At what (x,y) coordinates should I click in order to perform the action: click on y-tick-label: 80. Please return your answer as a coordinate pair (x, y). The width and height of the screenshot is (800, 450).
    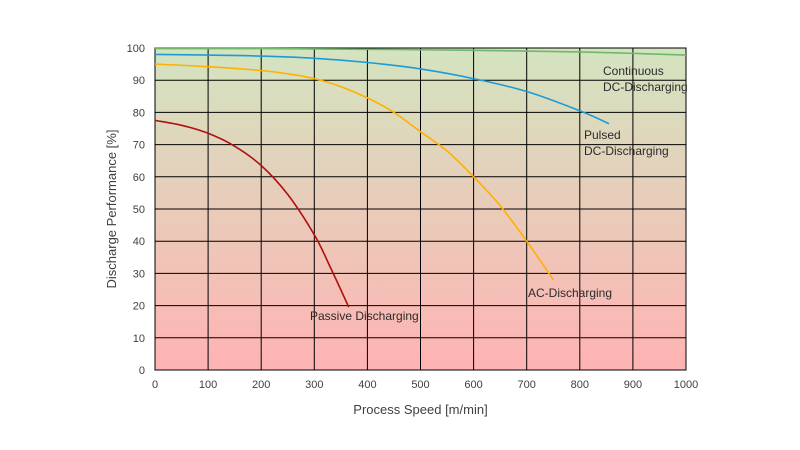
    Looking at the image, I should click on (139, 113).